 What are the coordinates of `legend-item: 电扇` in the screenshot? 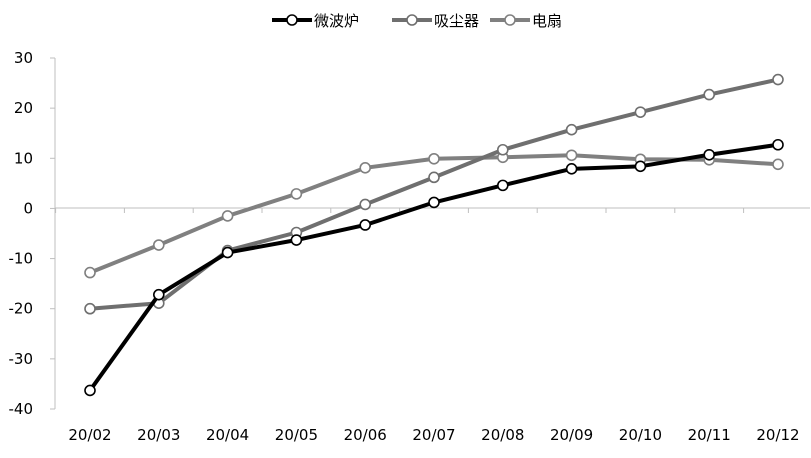 It's located at (526, 21).